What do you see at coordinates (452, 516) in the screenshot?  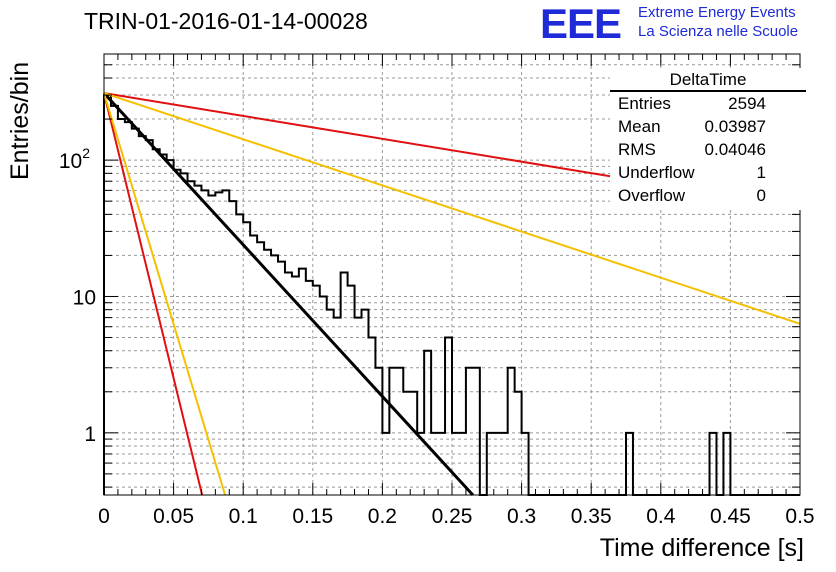 I see `x-tick-label: 0.25` at bounding box center [452, 516].